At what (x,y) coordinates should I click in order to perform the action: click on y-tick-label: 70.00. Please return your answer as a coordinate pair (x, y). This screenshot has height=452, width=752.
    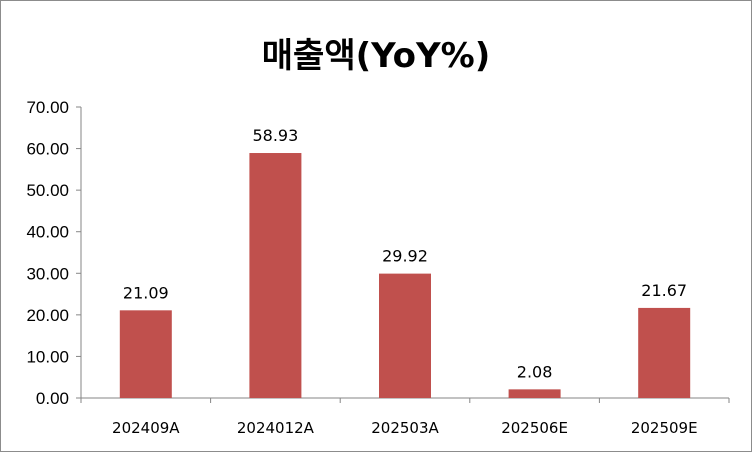
    Looking at the image, I should click on (47, 107).